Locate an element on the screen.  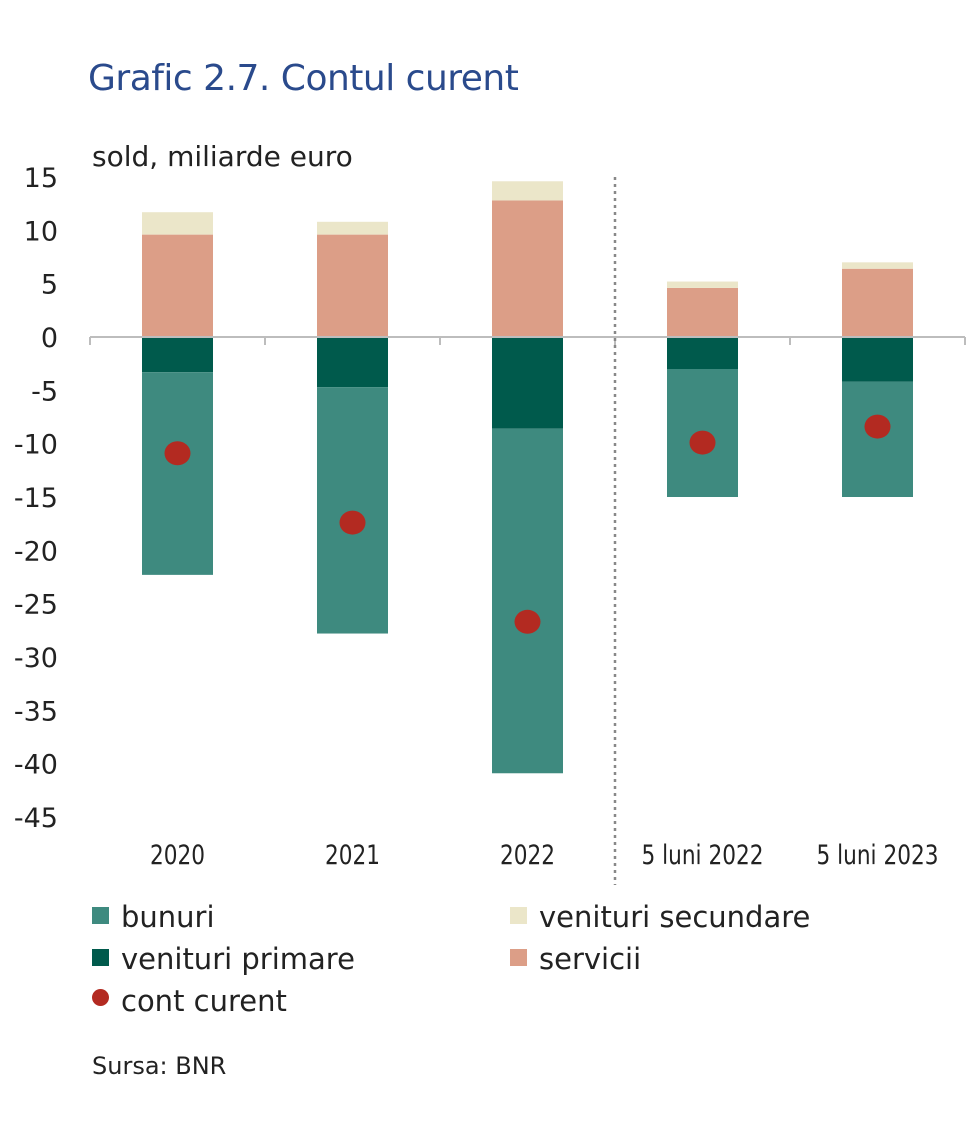
y-axis-unit-label: sold, miliarde euro is located at coordinates (222, 156).